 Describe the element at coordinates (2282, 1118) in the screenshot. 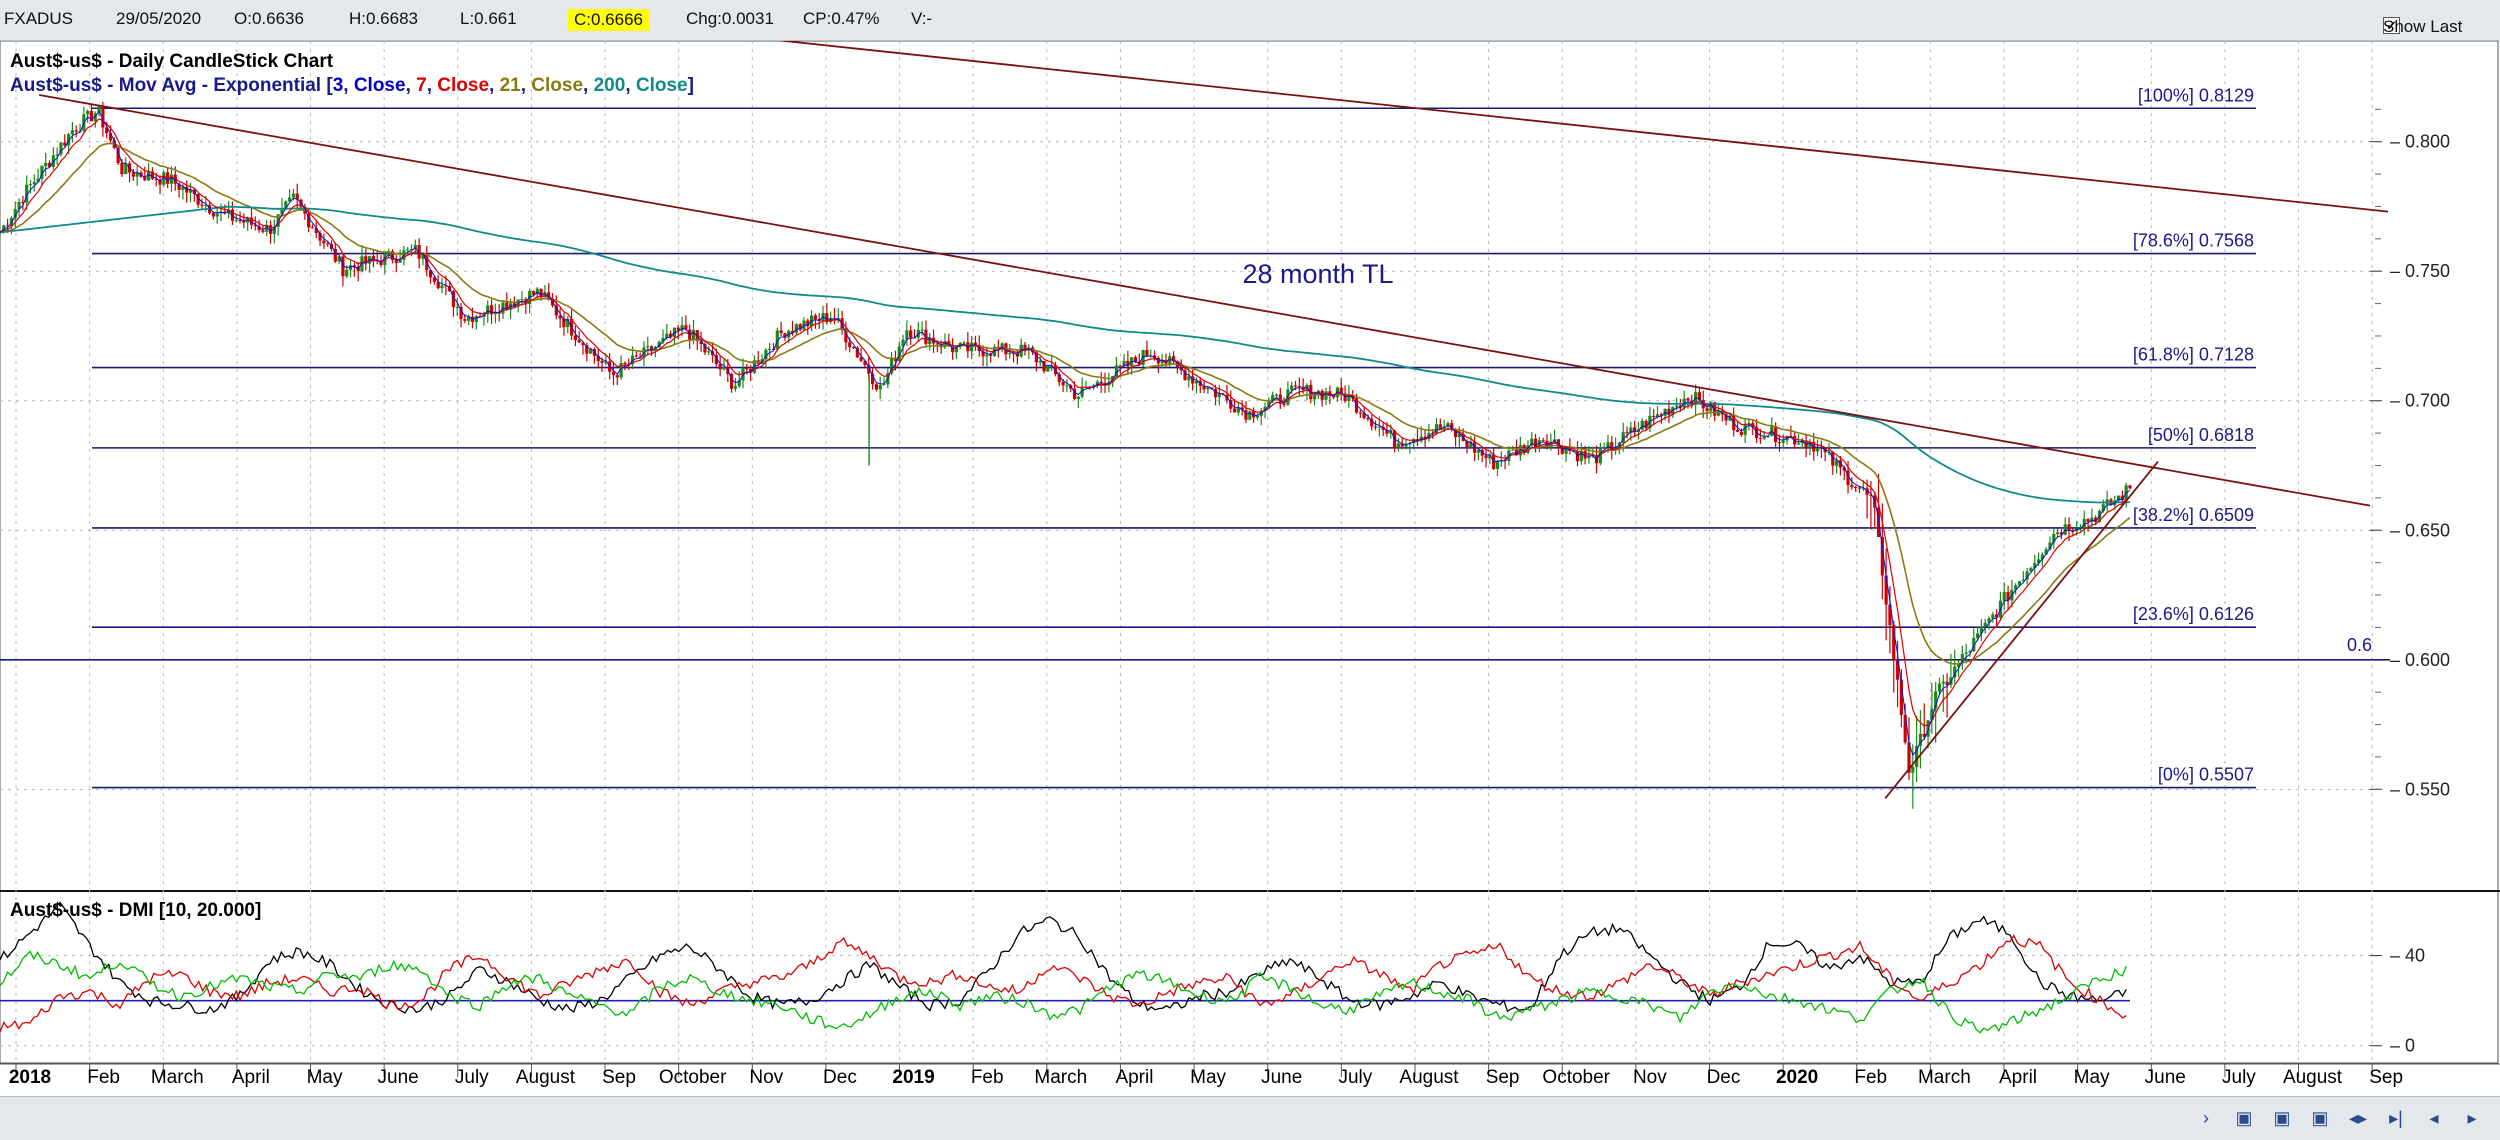

I see `zoom-out-icon: ▣` at that location.